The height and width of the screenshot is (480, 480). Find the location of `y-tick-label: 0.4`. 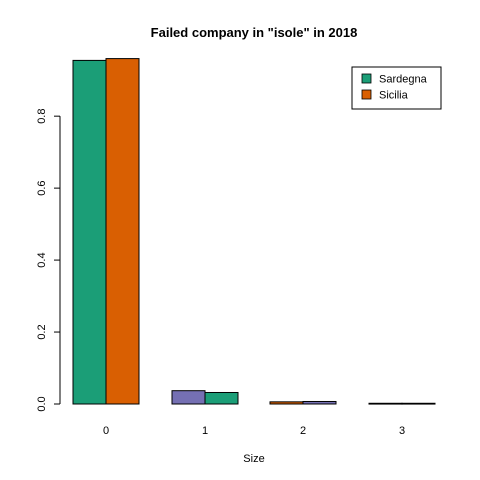

y-tick-label: 0.4 is located at coordinates (42, 259).